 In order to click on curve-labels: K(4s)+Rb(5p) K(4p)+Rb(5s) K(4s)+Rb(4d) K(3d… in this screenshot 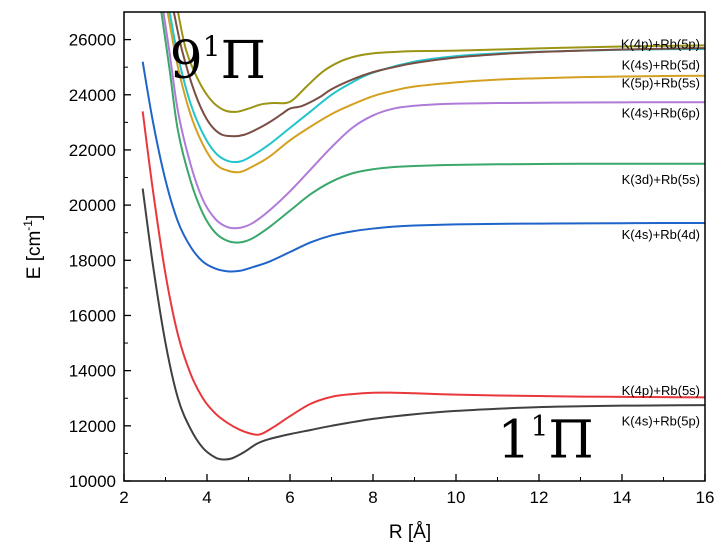, I will do `click(660, 233)`.